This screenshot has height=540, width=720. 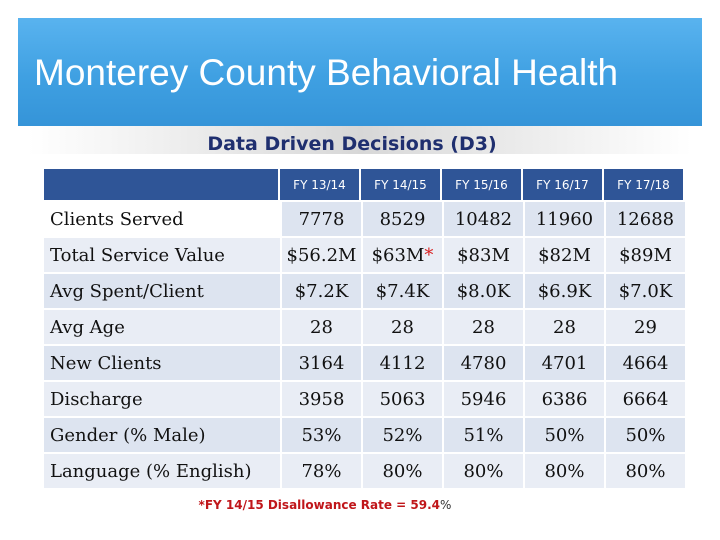 What do you see at coordinates (320, 399) in the screenshot?
I see `table-cell: 3958` at bounding box center [320, 399].